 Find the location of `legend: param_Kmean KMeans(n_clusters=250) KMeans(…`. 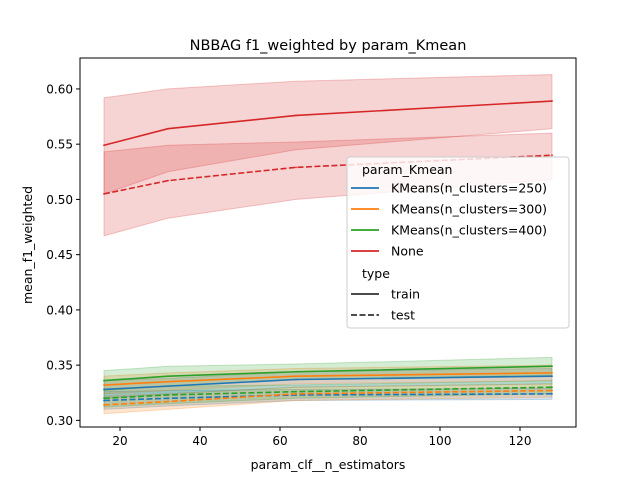

legend: param_Kmean KMeans(n_clusters=250) KMeans(… is located at coordinates (458, 242).